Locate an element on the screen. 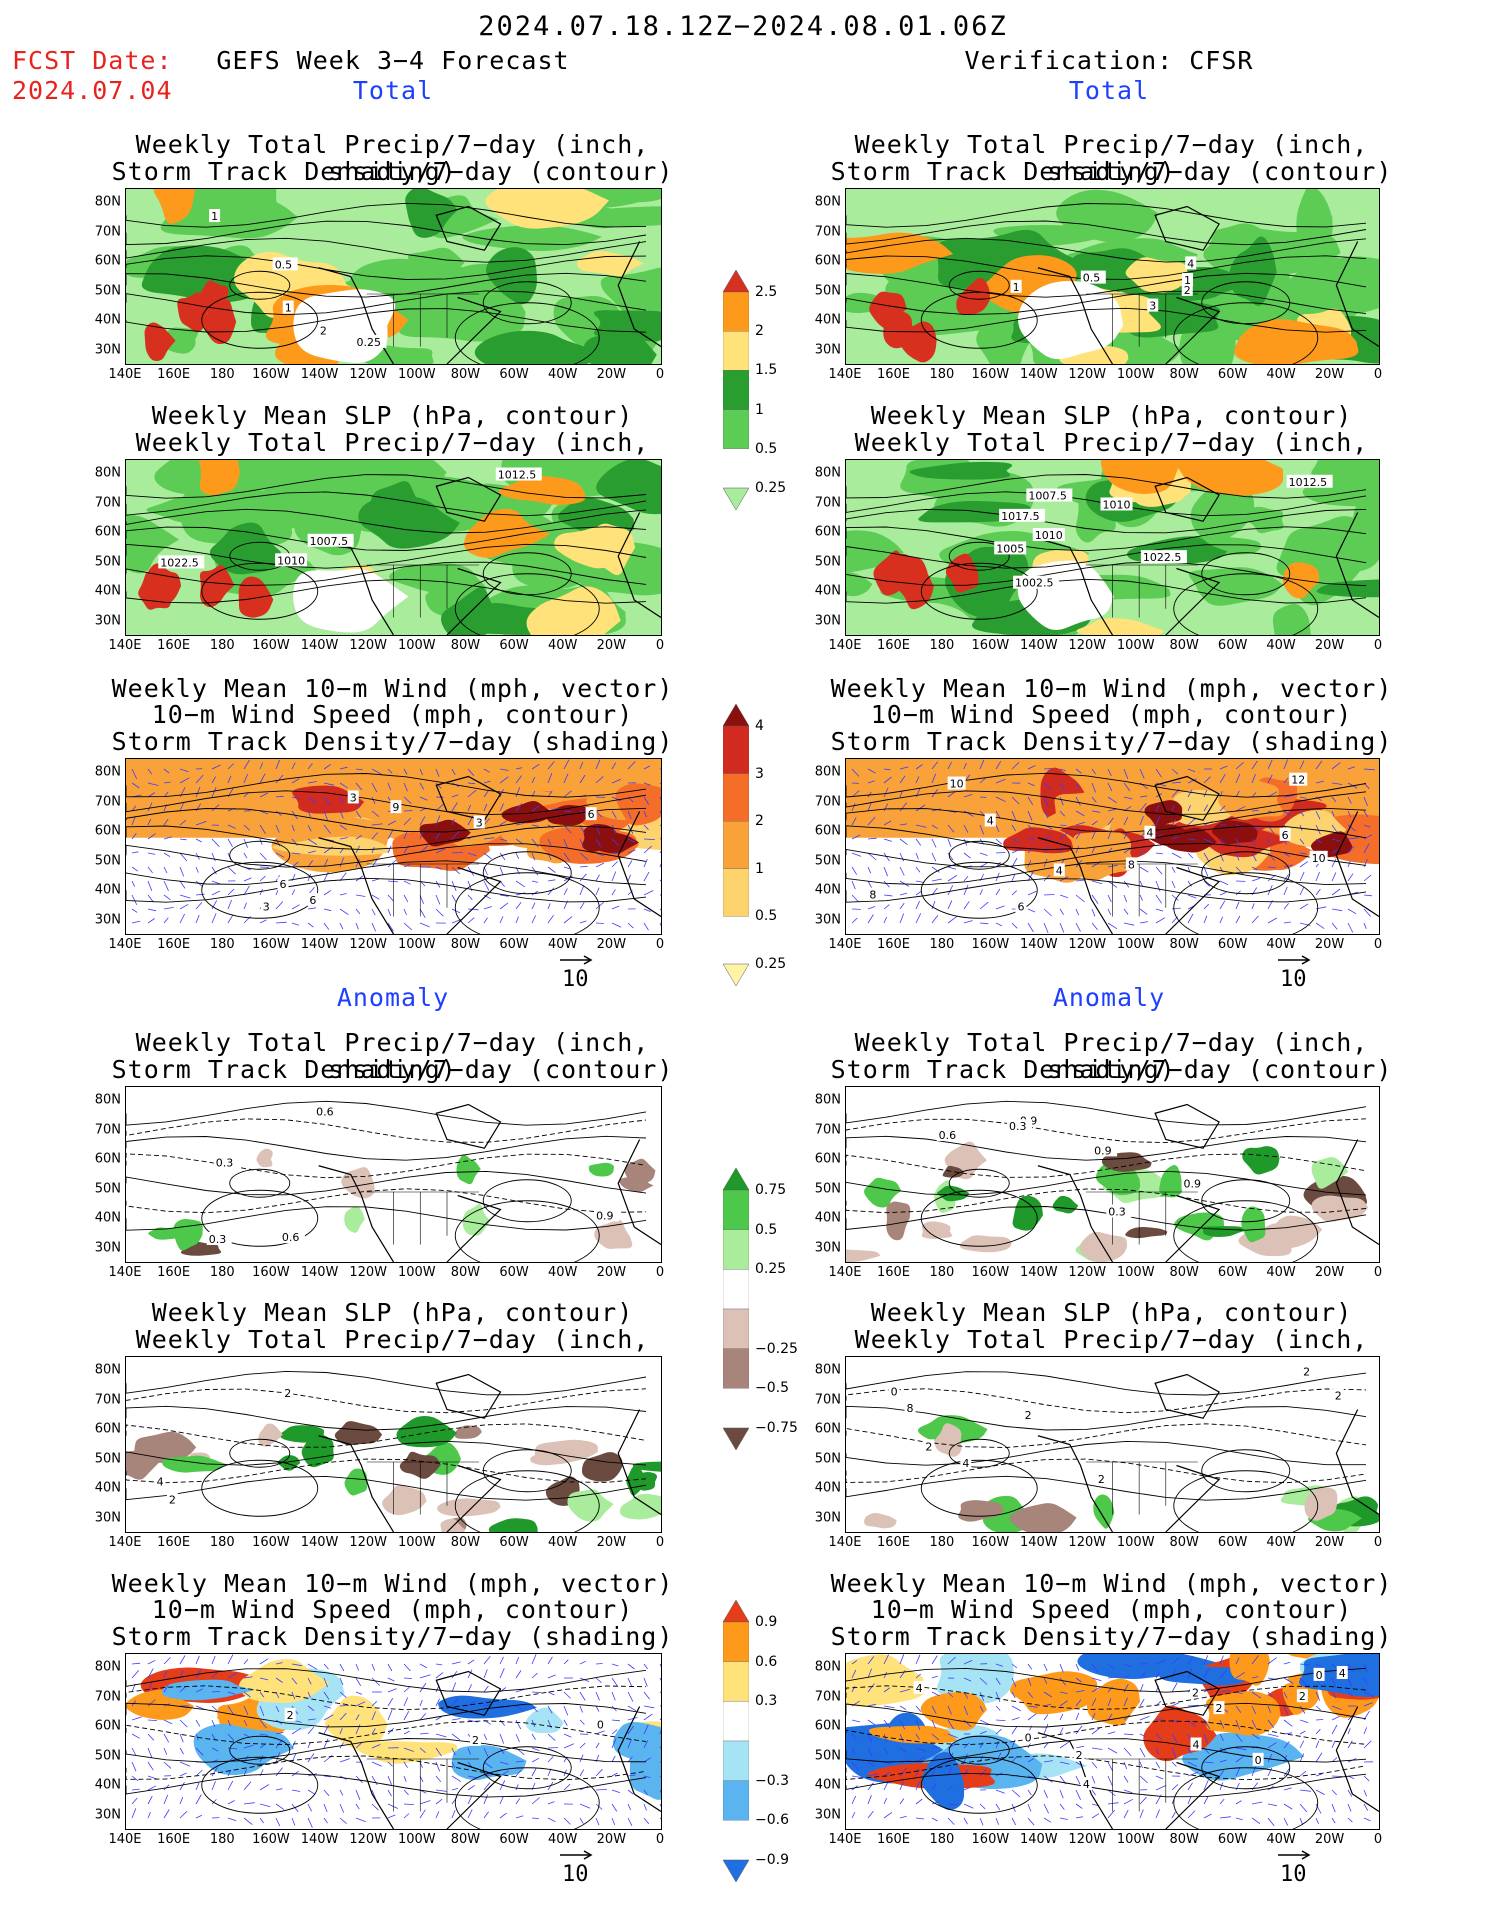 Image resolution: width=1487 pixels, height=1925 pixels. panel-title-line: Storm Track Density/7−day (shading) is located at coordinates (392, 741).